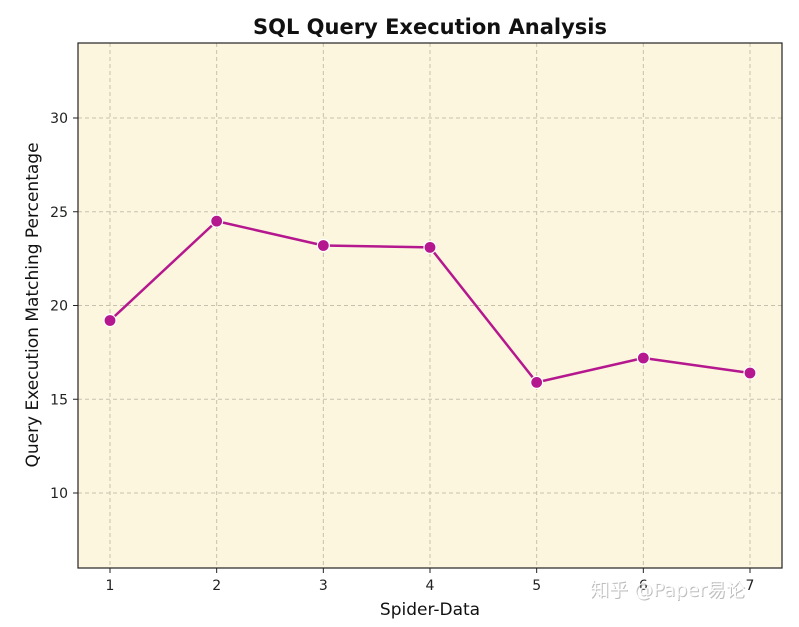 The height and width of the screenshot is (627, 799). What do you see at coordinates (59, 307) in the screenshot?
I see `y-tick-label: 20` at bounding box center [59, 307].